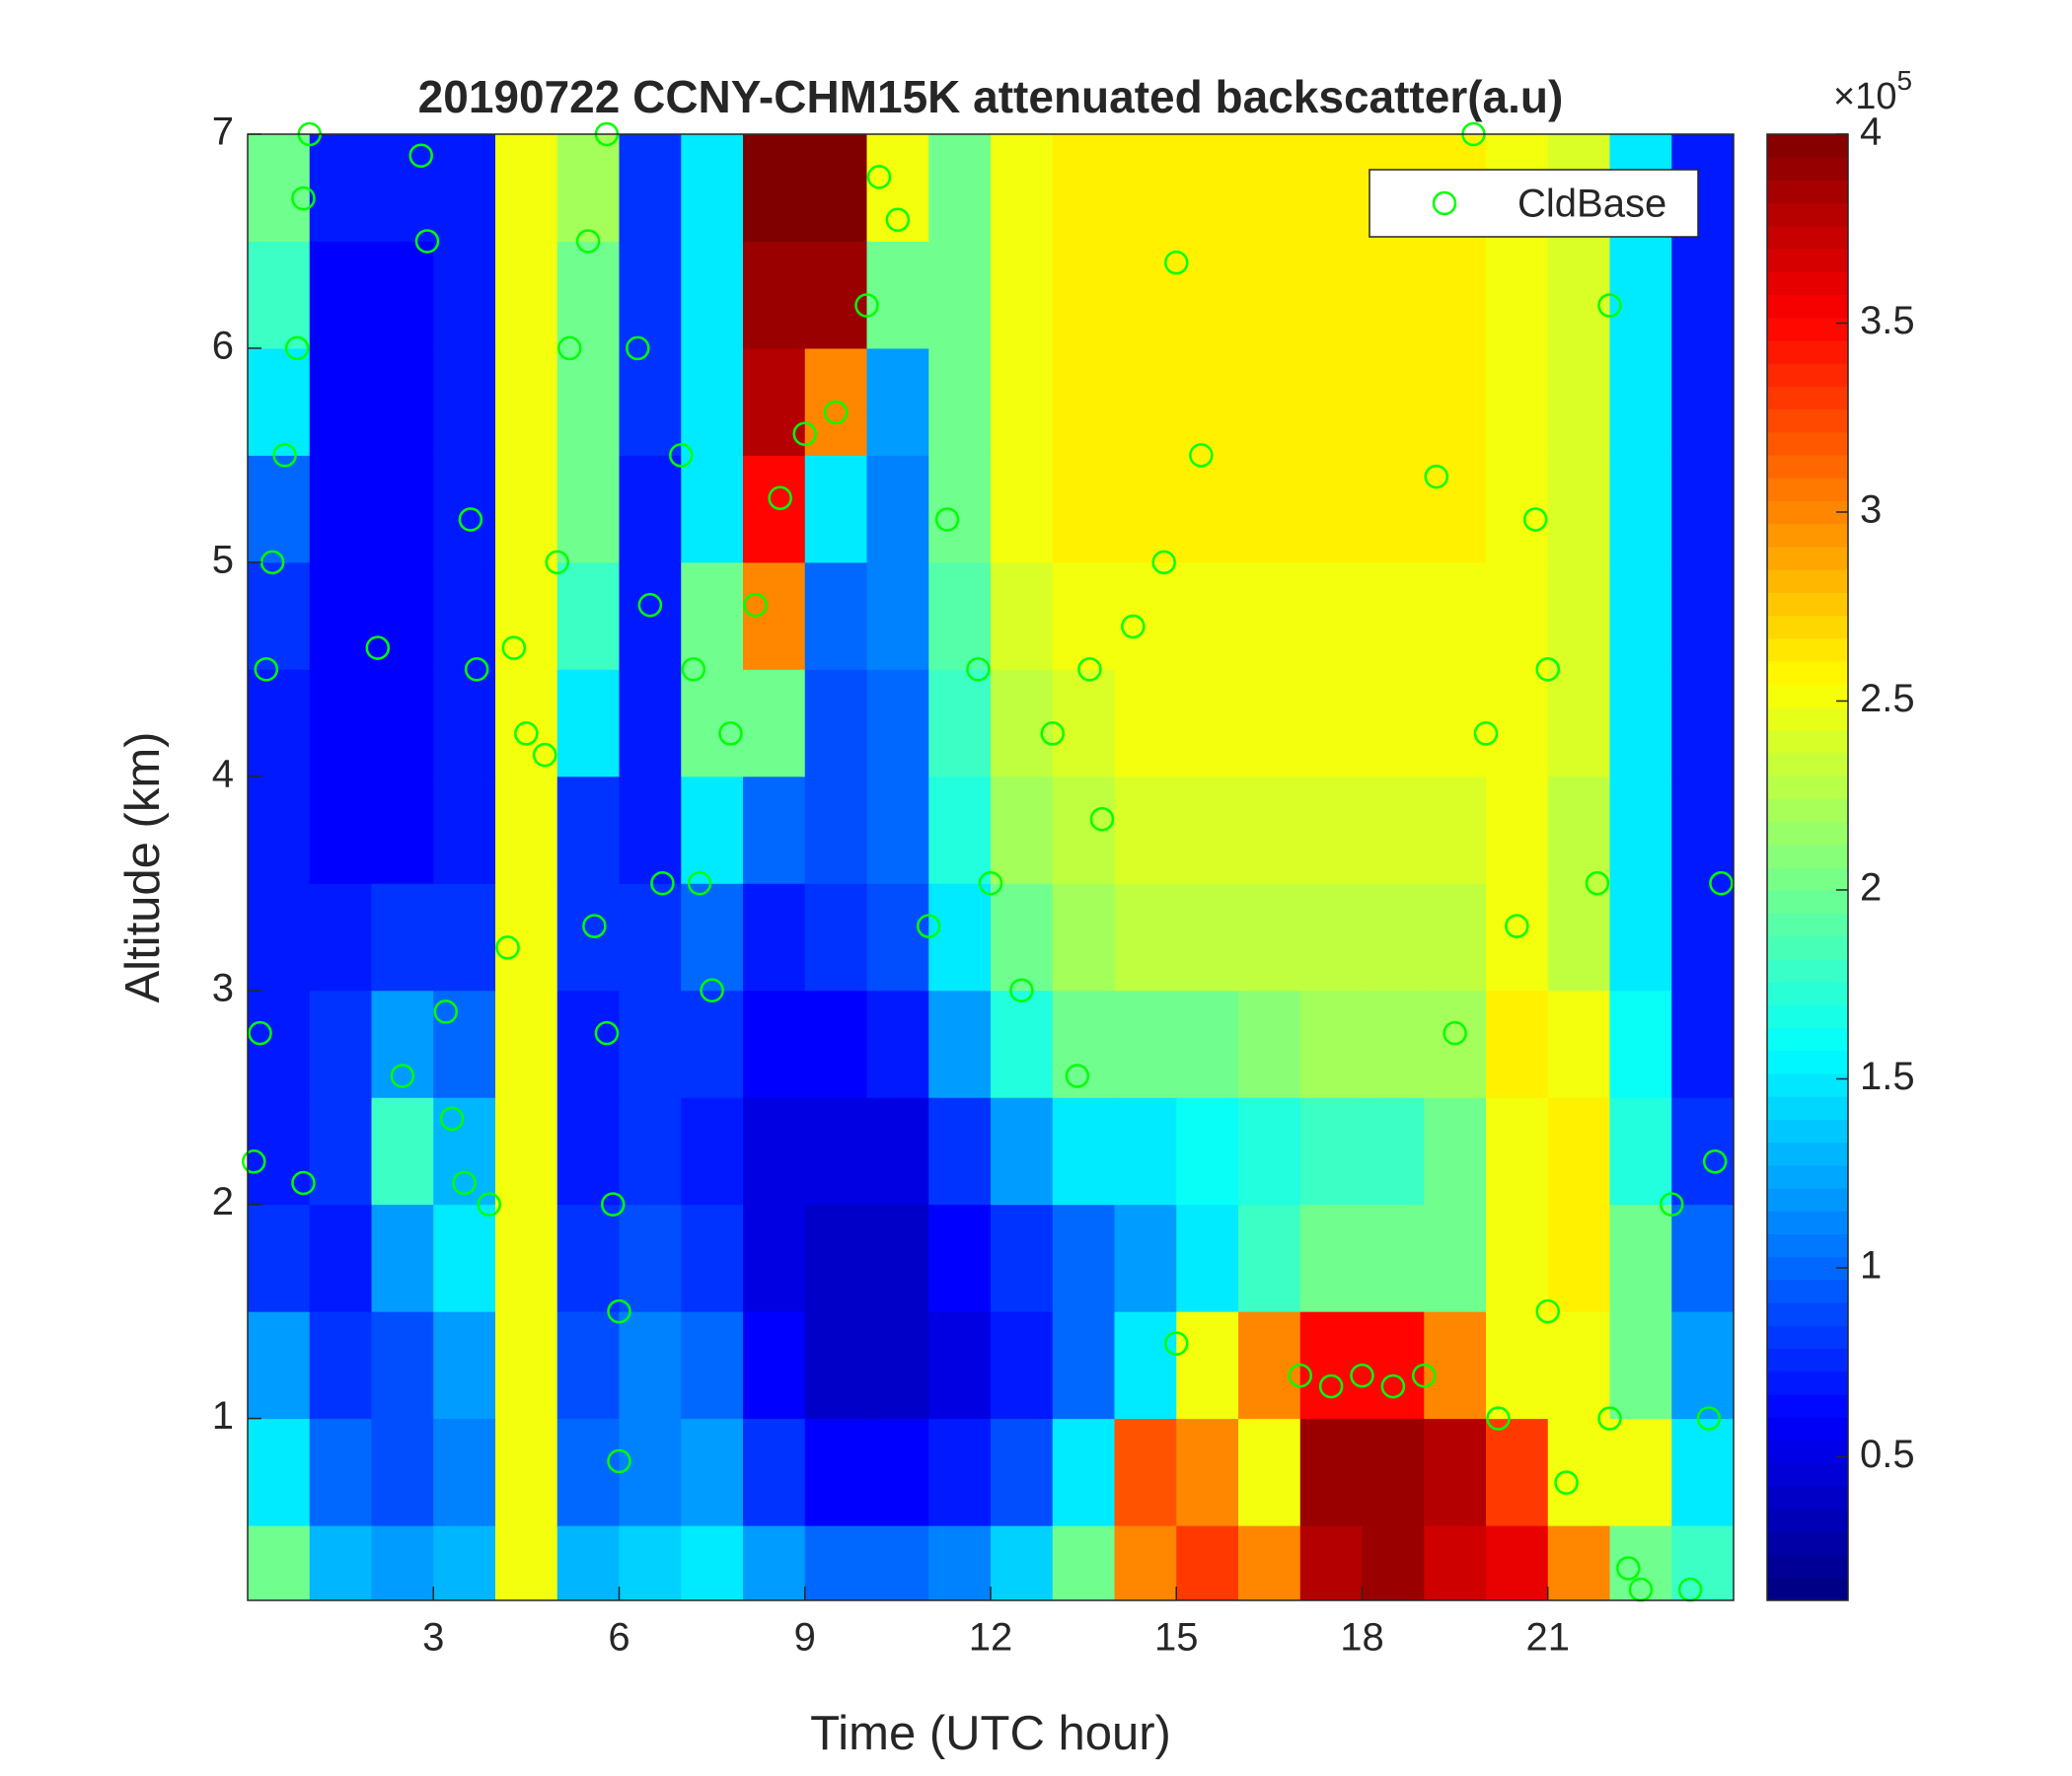 Image resolution: width=2072 pixels, height=1776 pixels. Describe the element at coordinates (1871, 510) in the screenshot. I see `colorbar-tick-label: 3` at that location.